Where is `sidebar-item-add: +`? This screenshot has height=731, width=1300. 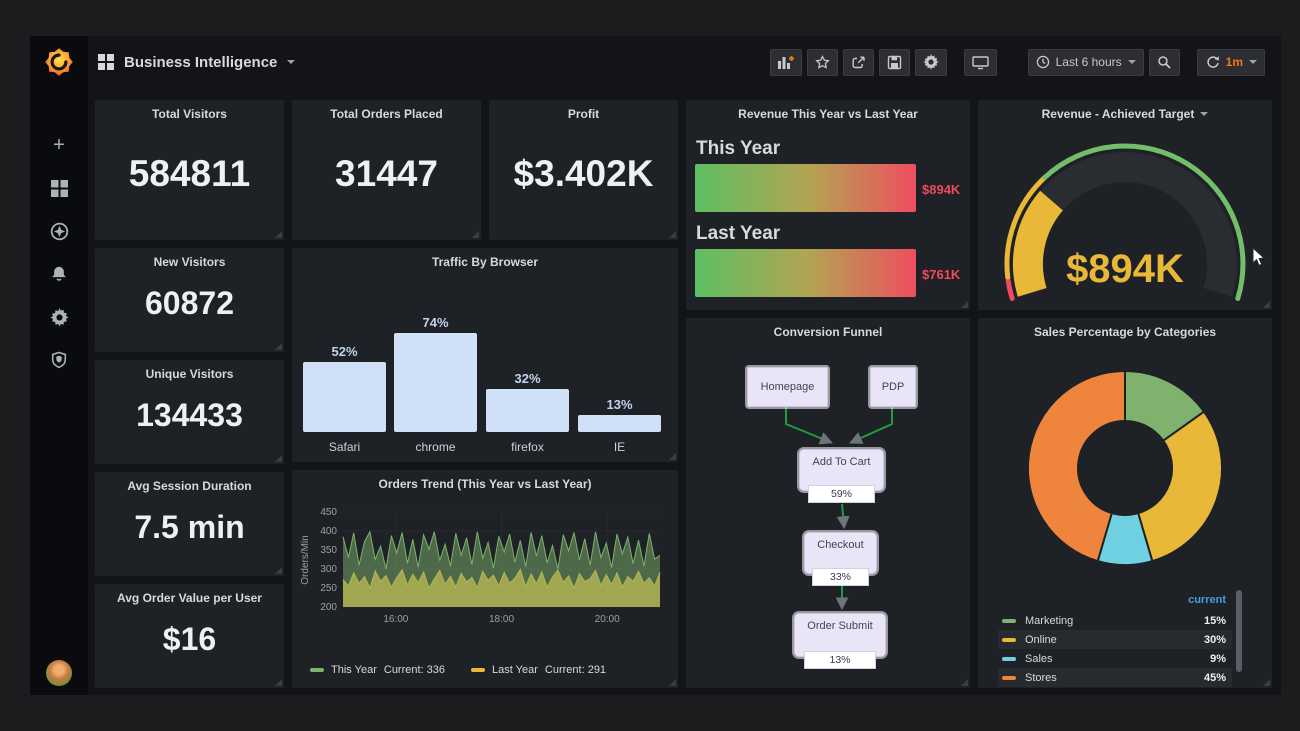
sidebar-item-add: + is located at coordinates (59, 144).